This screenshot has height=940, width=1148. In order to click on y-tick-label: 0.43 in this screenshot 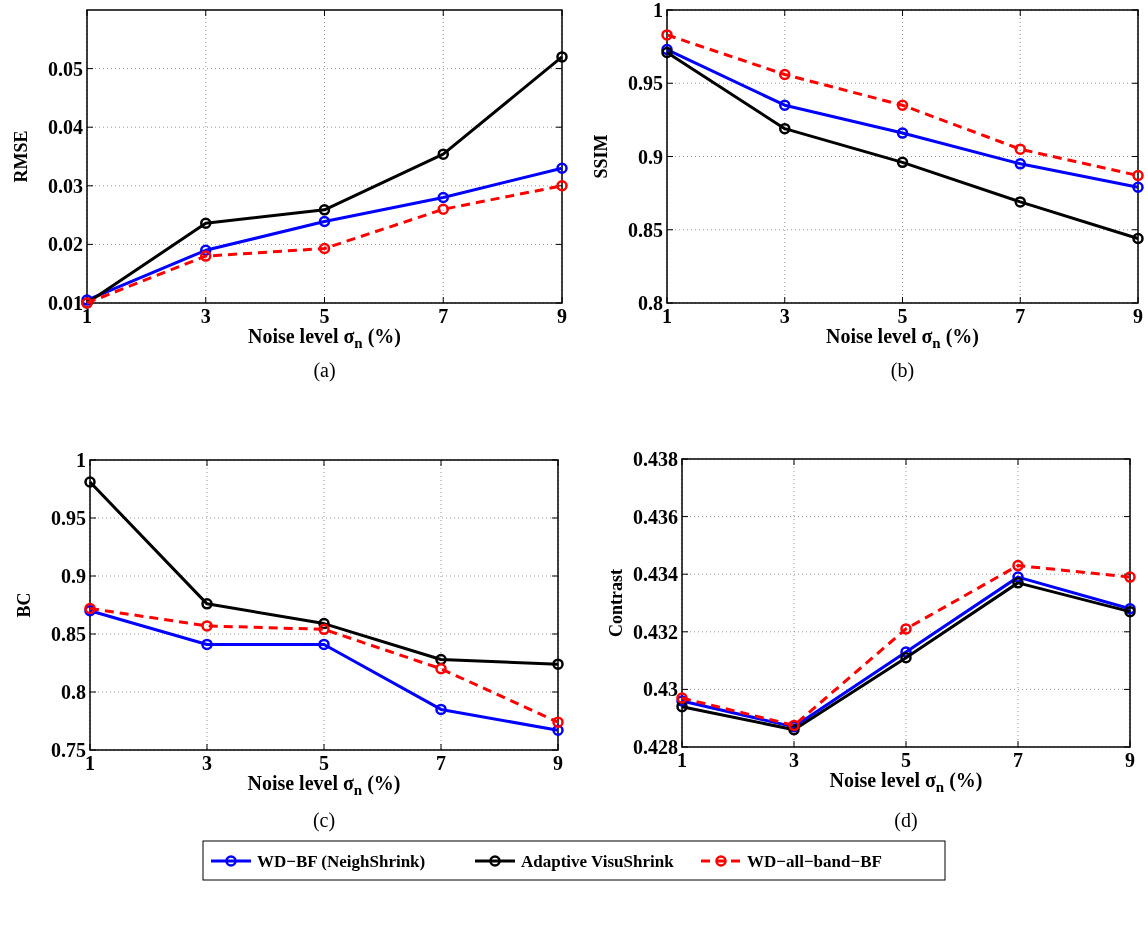, I will do `click(660, 689)`.